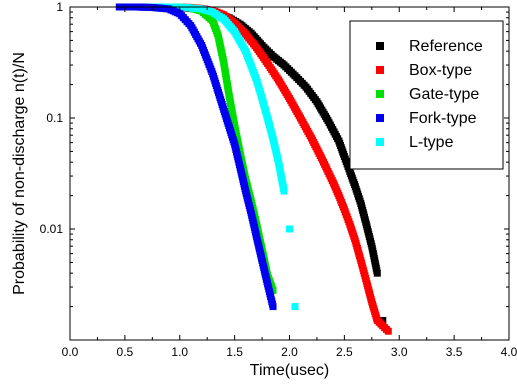 The width and height of the screenshot is (517, 390). Describe the element at coordinates (179, 352) in the screenshot. I see `x-tick-label: 1.0` at that location.